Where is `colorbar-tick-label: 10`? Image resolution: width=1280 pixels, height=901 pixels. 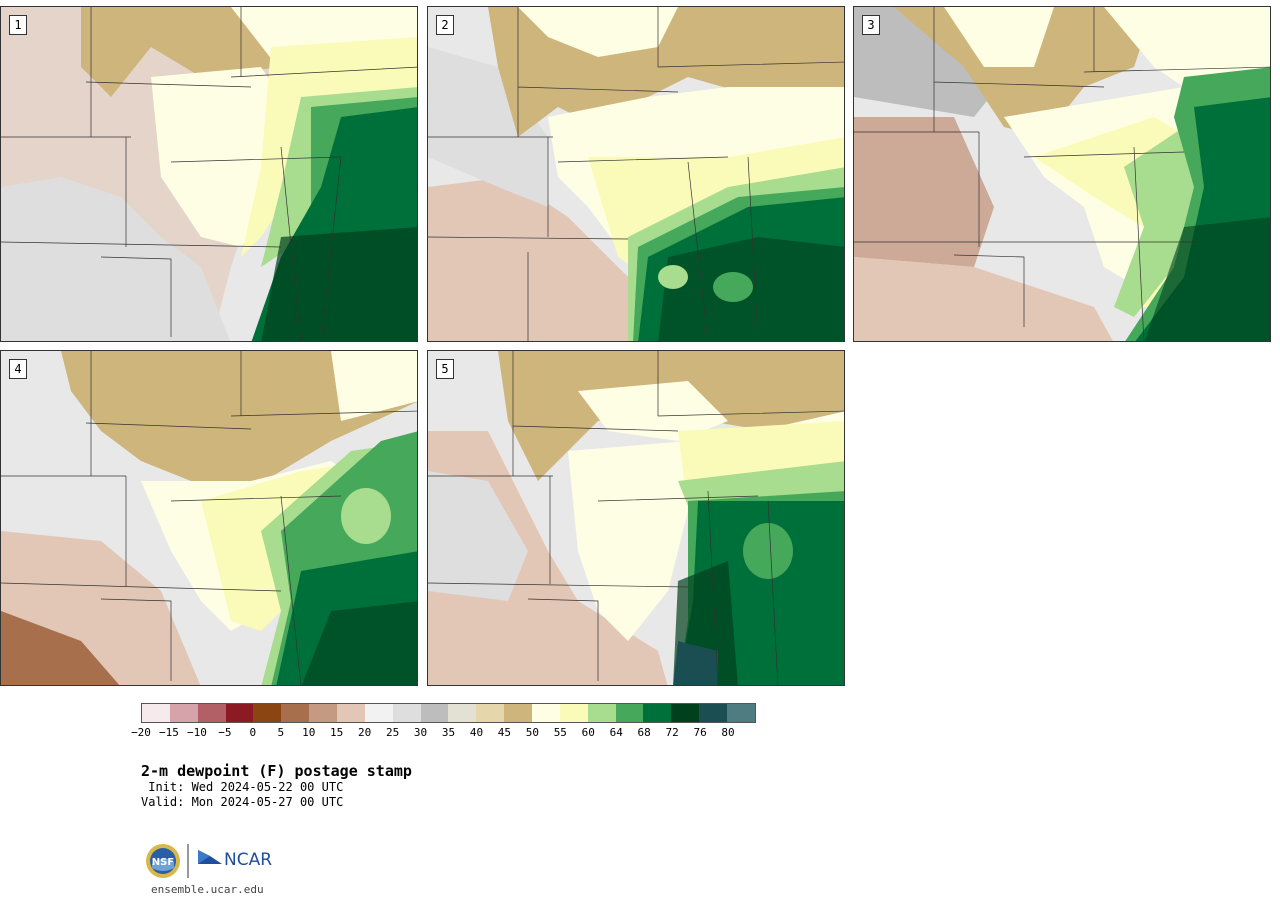 colorbar-tick-label: 10 is located at coordinates (309, 732).